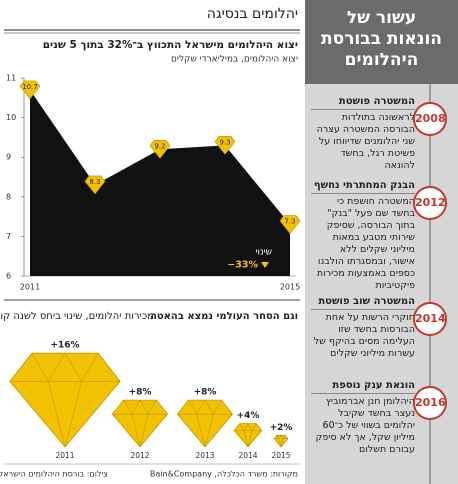  I want to click on y-tick-label: 11, so click(11, 78).